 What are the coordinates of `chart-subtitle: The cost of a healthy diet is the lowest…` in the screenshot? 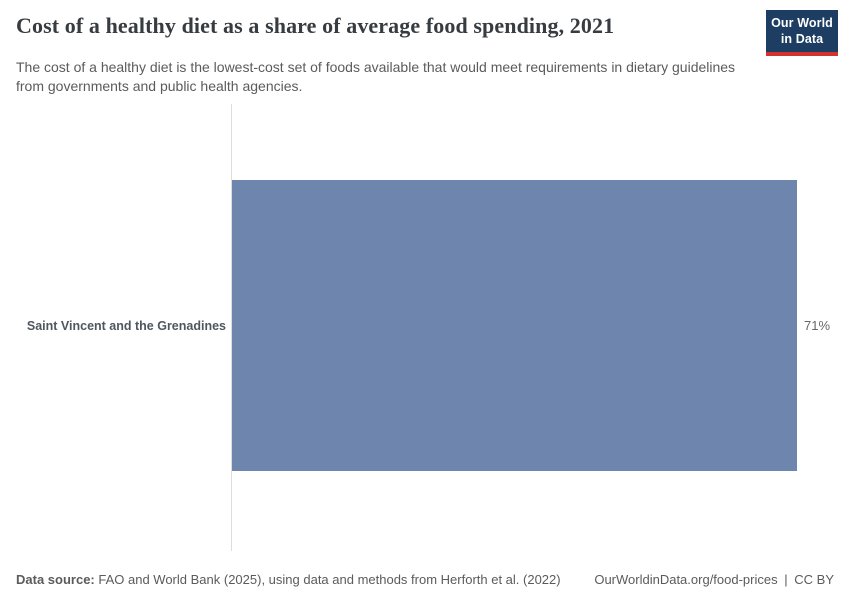 It's located at (376, 77).